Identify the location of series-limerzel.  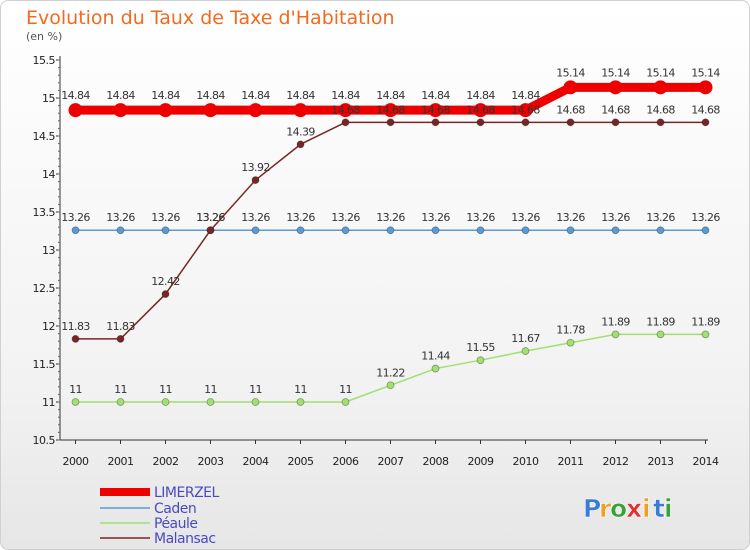
(390, 99).